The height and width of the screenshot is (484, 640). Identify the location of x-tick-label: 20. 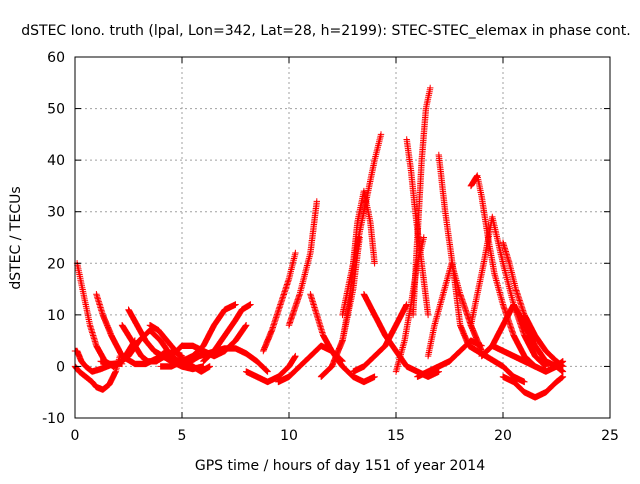
(503, 436).